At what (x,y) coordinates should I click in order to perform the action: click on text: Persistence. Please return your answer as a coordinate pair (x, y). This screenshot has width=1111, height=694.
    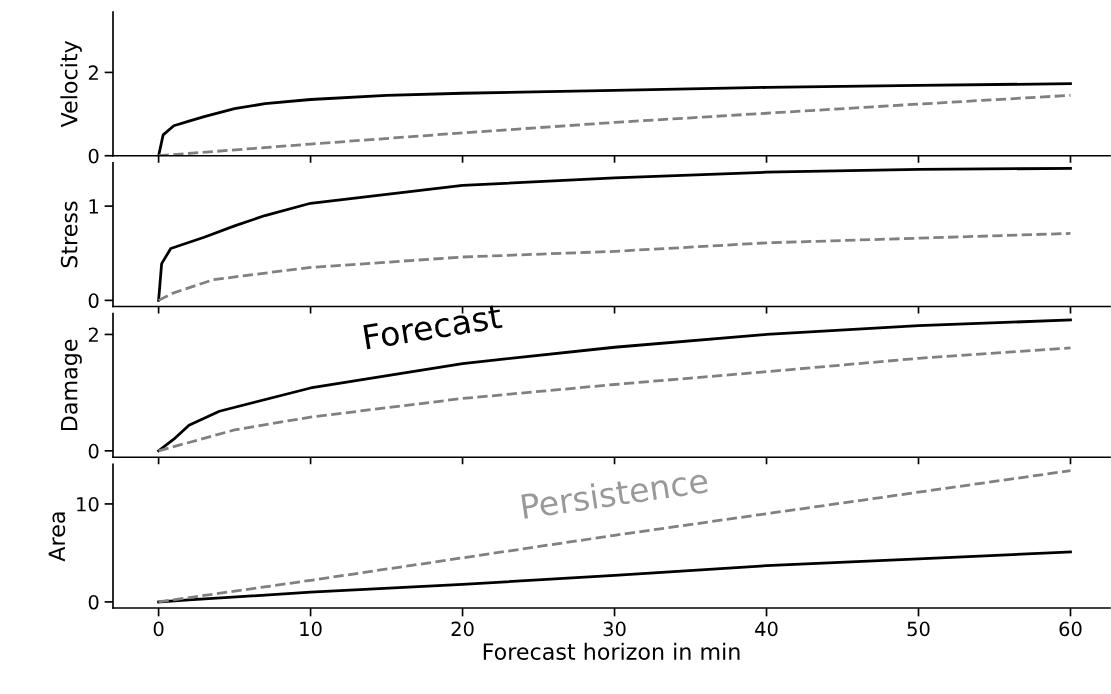
    Looking at the image, I should click on (615, 493).